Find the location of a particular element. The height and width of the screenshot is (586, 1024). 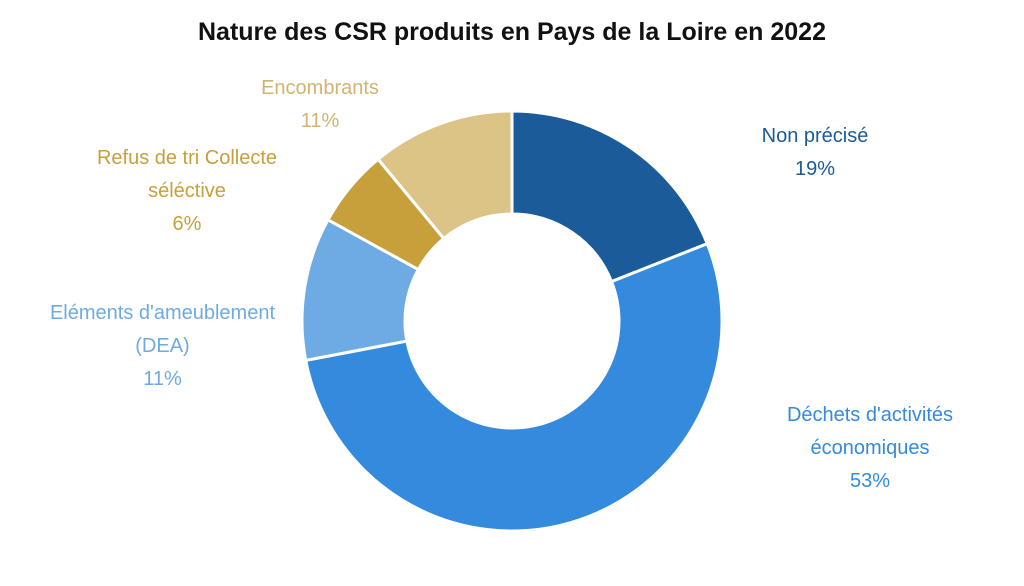

slice-percent: 53% is located at coordinates (870, 481).